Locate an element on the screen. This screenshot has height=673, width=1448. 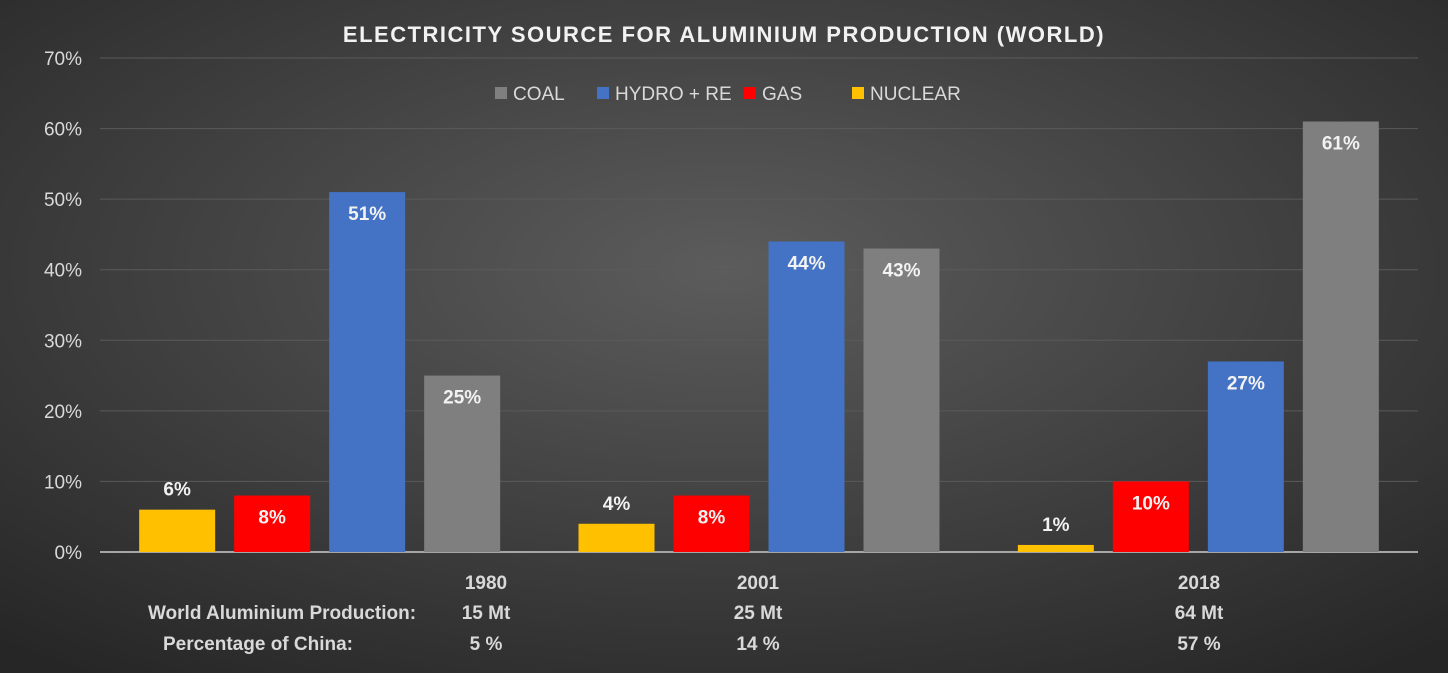
data-label: 1% is located at coordinates (1056, 525).